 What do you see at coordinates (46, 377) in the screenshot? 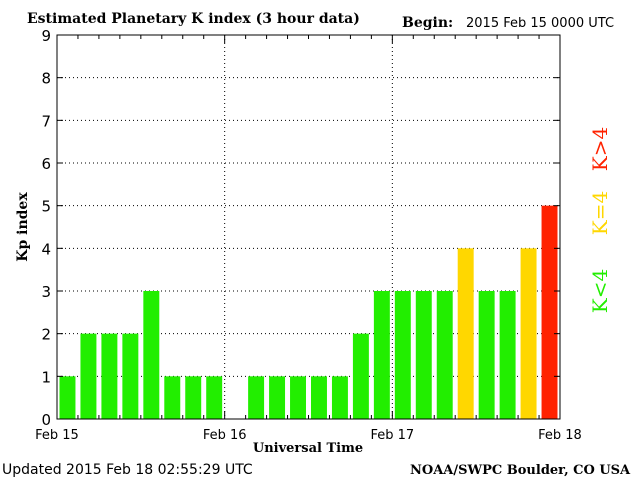
I see `y-tick-label: 1` at bounding box center [46, 377].